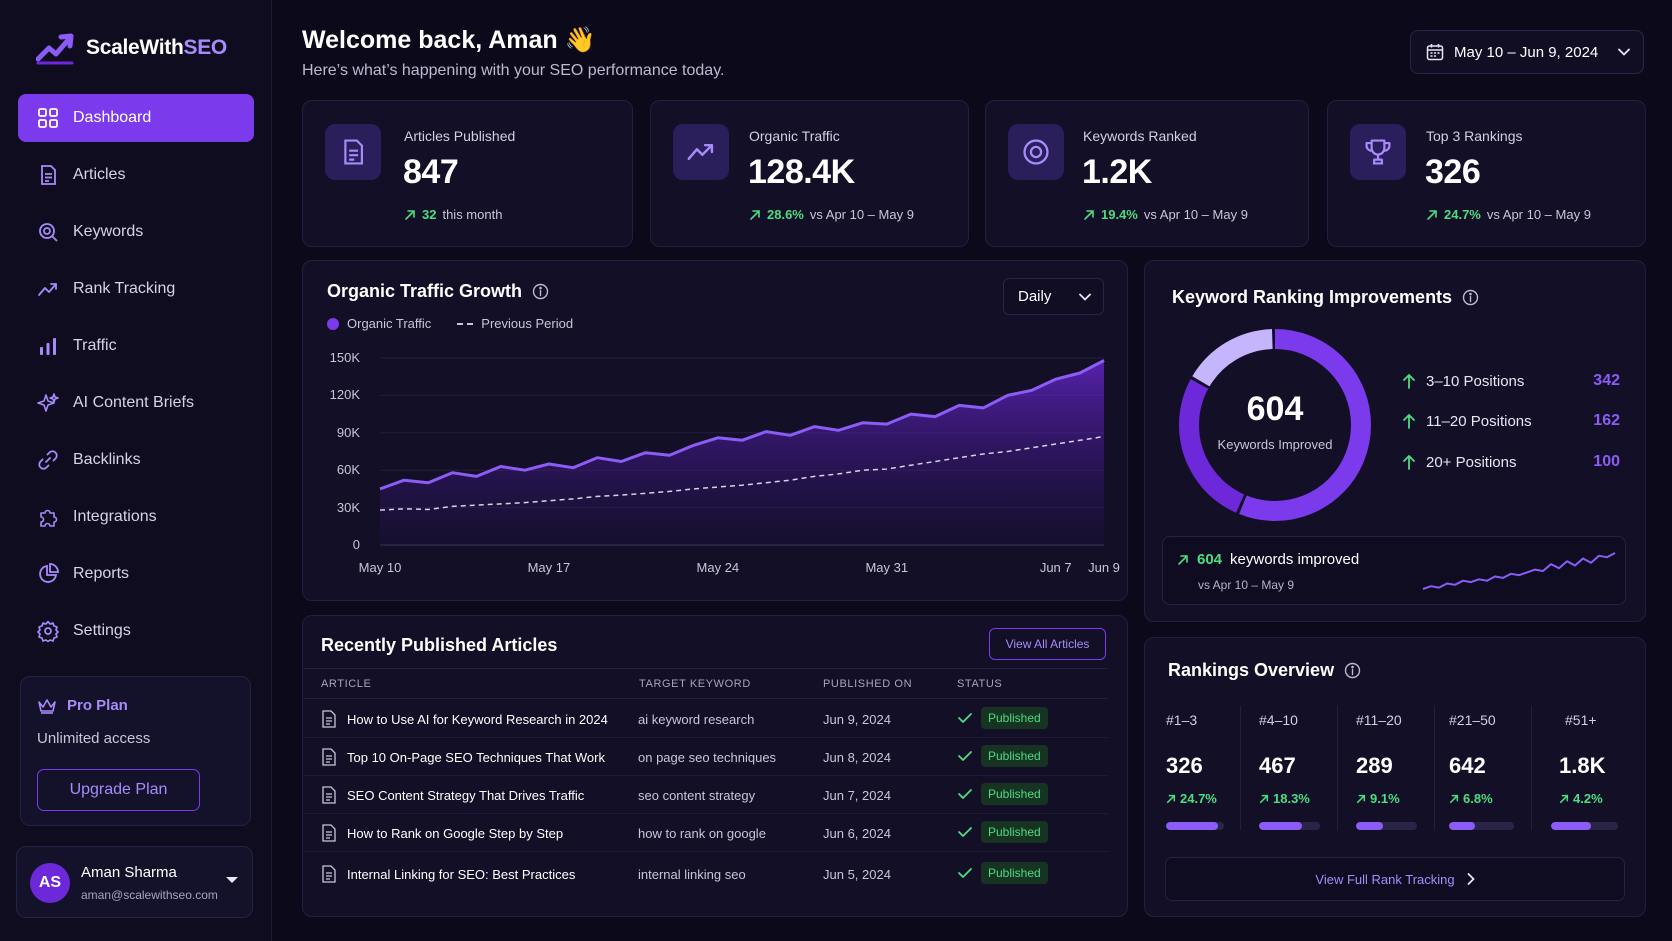 This screenshot has width=1672, height=941. I want to click on sidebar-item-rank-tracking: Rank Tracking, so click(136, 289).